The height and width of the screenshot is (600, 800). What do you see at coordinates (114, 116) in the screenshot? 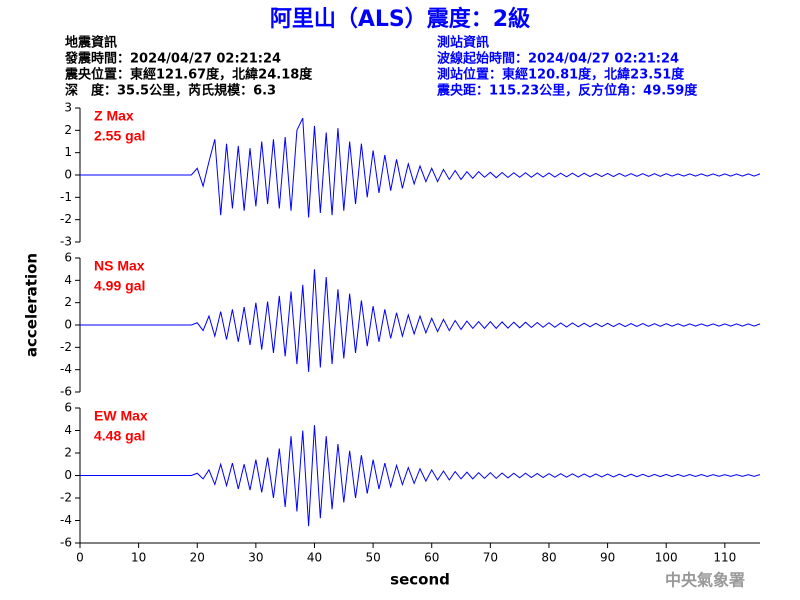
I see `max-annotation: Z Max` at bounding box center [114, 116].